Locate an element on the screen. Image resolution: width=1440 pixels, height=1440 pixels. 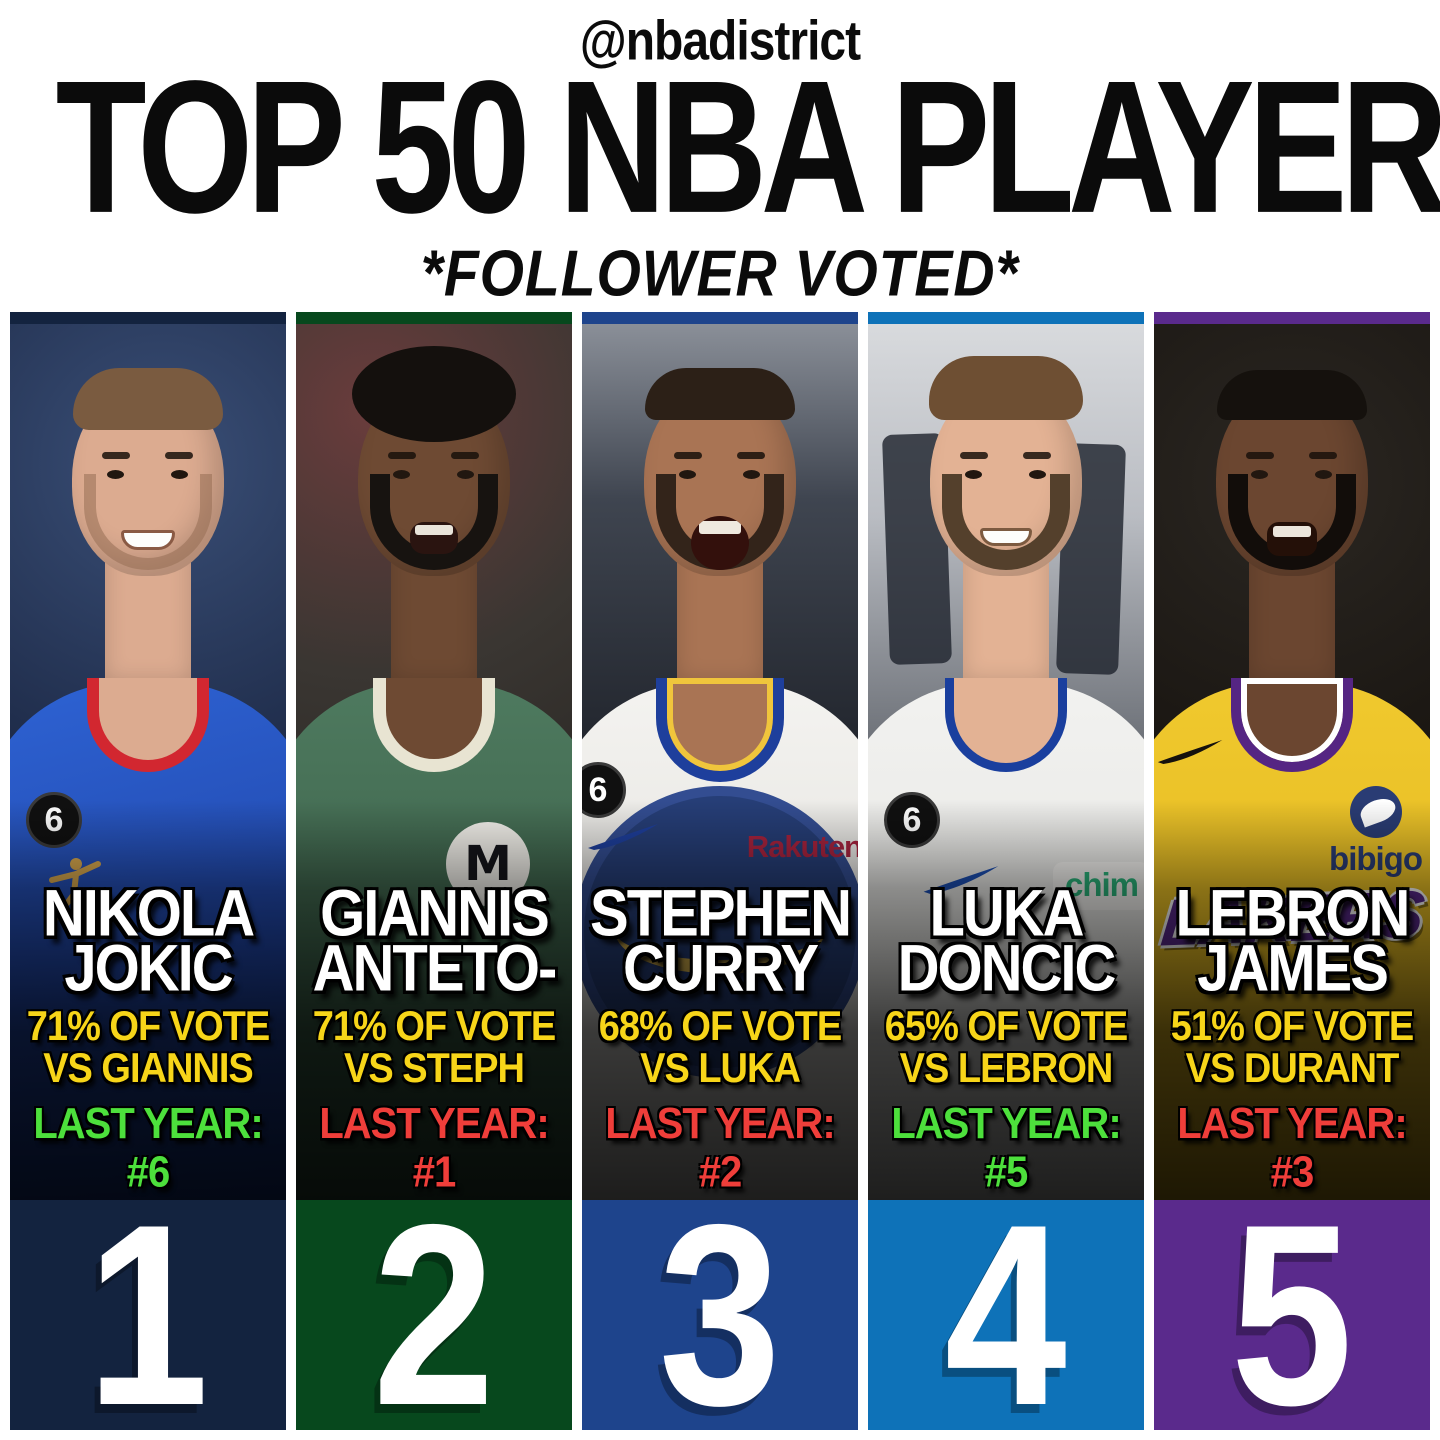
rank-bar: 3 is located at coordinates (720, 1315).